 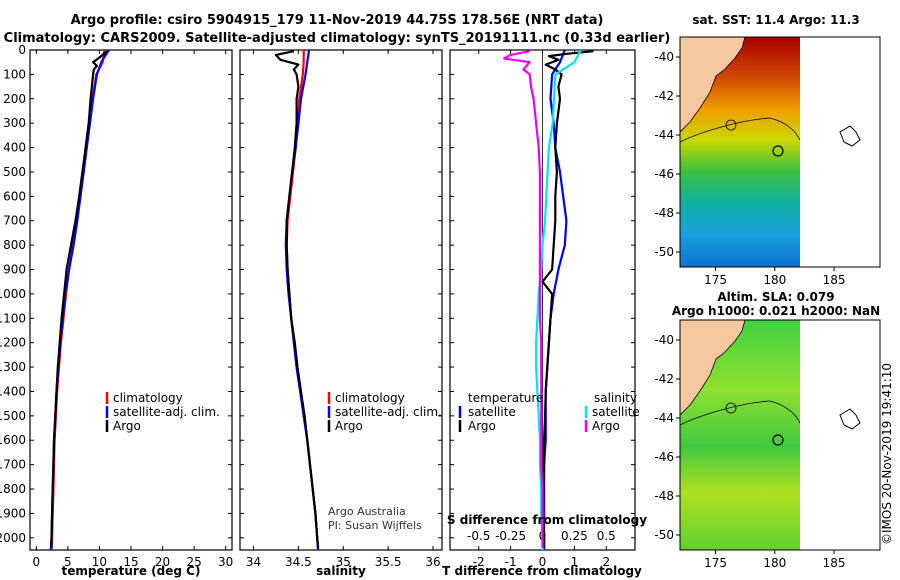 I want to click on sla-map-title1: Altim. SLA: 0.079, so click(x=775, y=297).